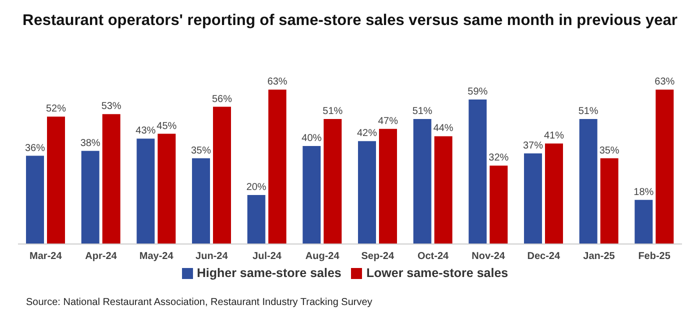 This screenshot has height=320, width=700. I want to click on x-tick-label: May-24, so click(156, 256).